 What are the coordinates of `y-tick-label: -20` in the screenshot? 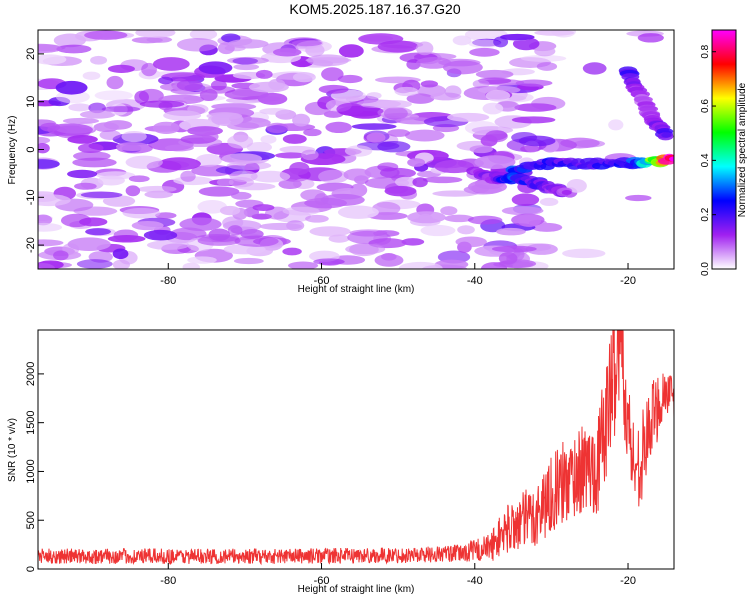 It's located at (31, 245).